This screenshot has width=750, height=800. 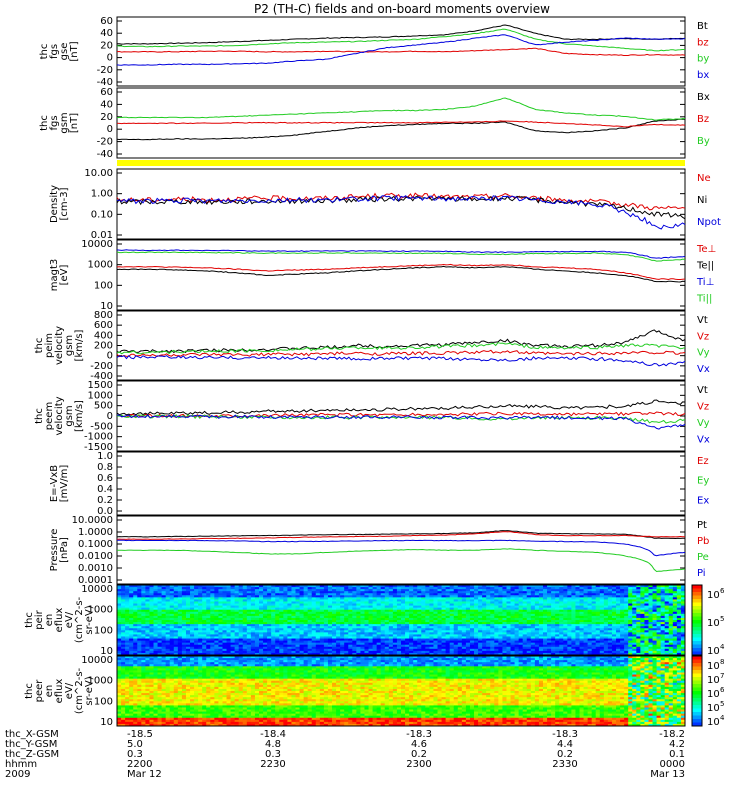 I want to click on y-tick-label: 20, so click(x=106, y=117).